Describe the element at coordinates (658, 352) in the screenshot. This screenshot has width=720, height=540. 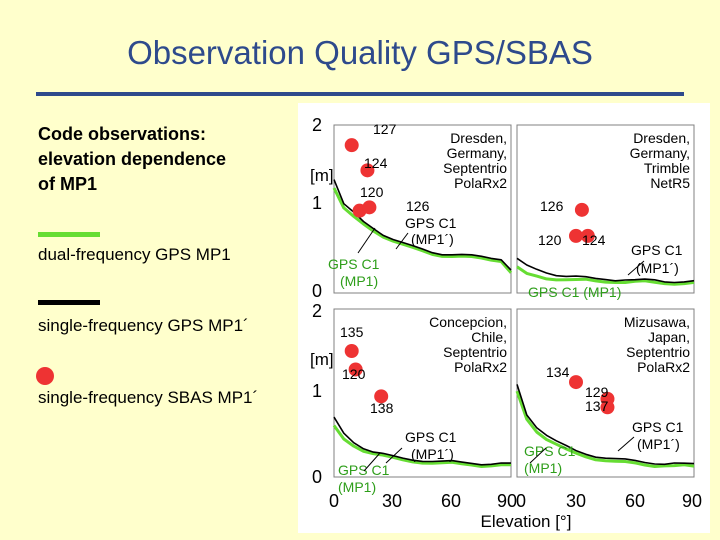
I see `station-label-bottom-right: Septentrio` at that location.